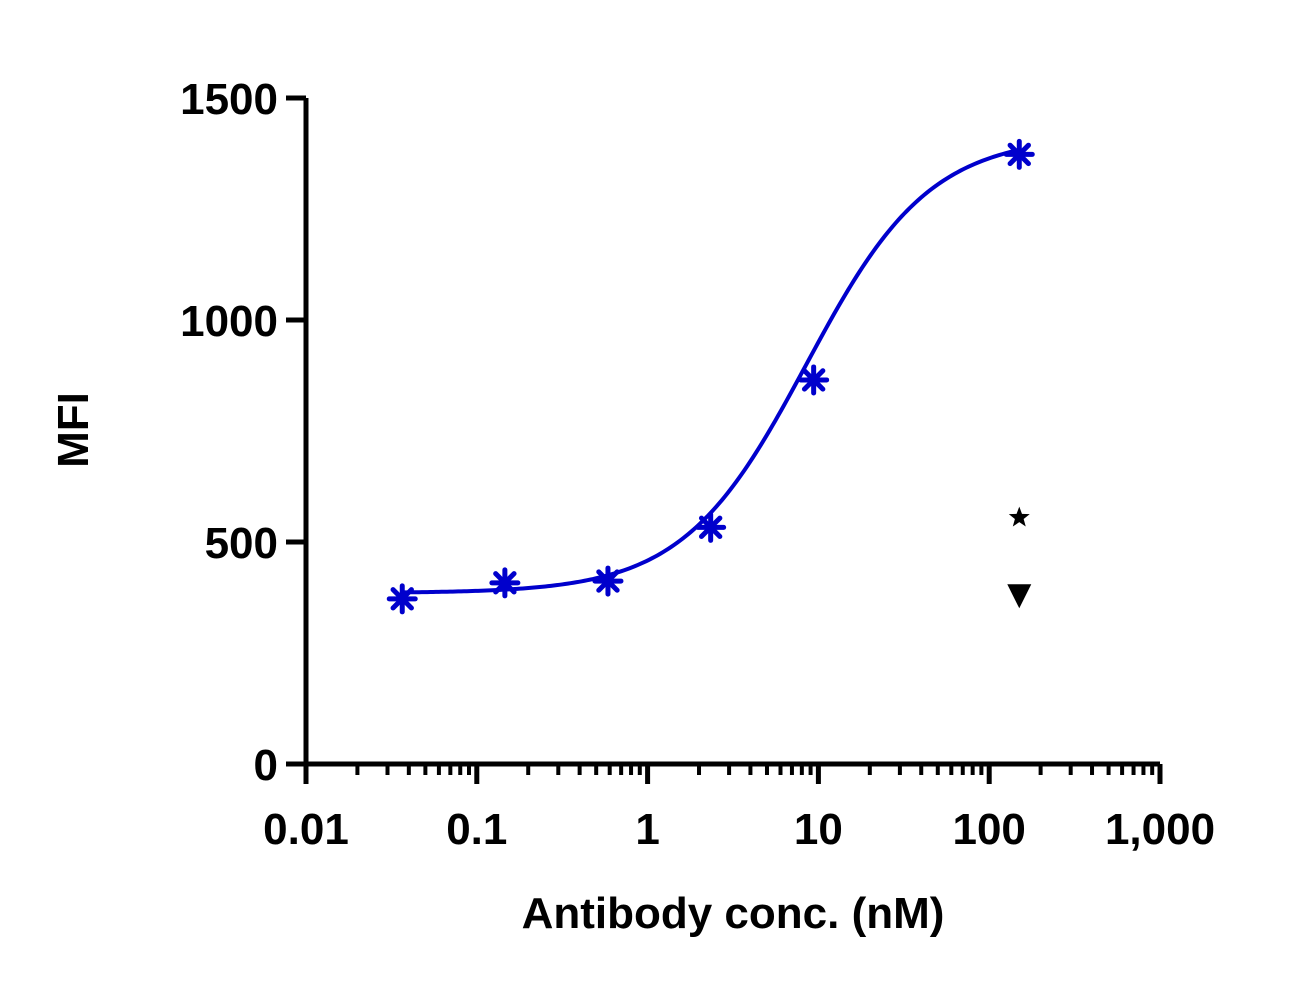 The width and height of the screenshot is (1315, 987). I want to click on x-tick-label: 0.1, so click(476, 829).